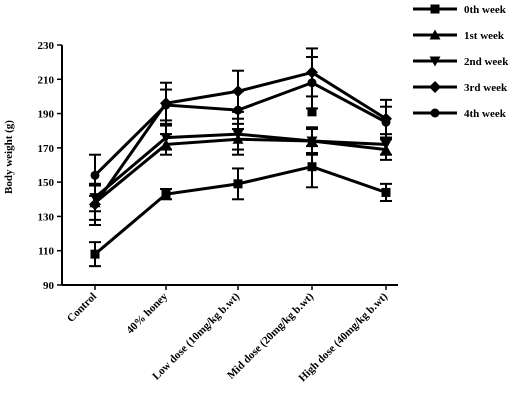 This screenshot has height=405, width=519. I want to click on legend-item: 2nd week, so click(461, 62).